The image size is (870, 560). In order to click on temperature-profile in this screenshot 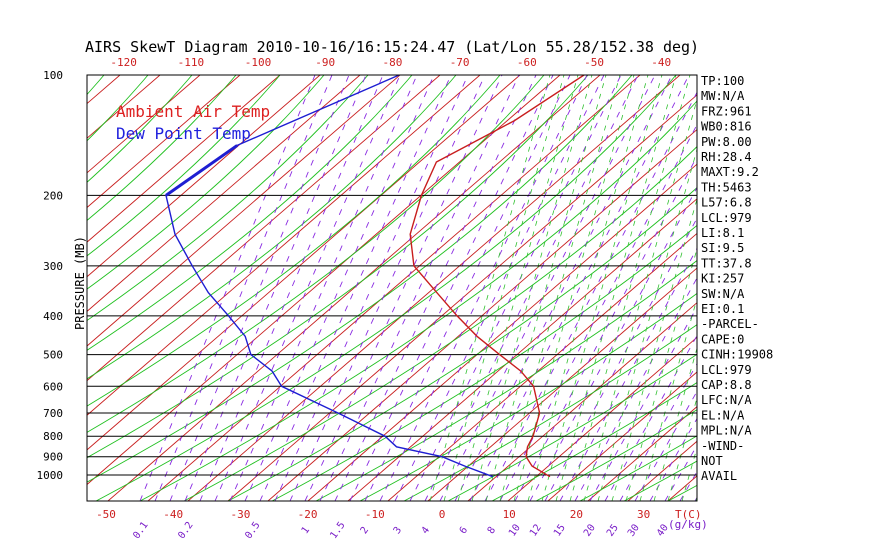, I will do `click(497, 276)`.